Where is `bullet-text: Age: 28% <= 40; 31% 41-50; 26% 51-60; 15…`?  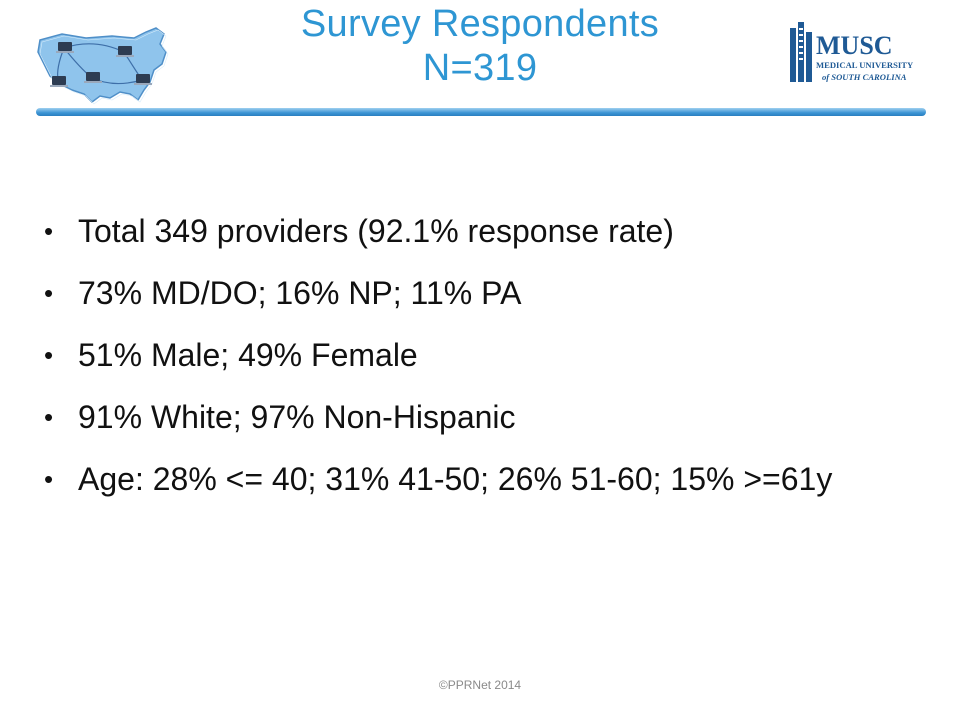 bullet-text: Age: 28% <= 40; 31% 41-50; 26% 51-60; 15… is located at coordinates (455, 479).